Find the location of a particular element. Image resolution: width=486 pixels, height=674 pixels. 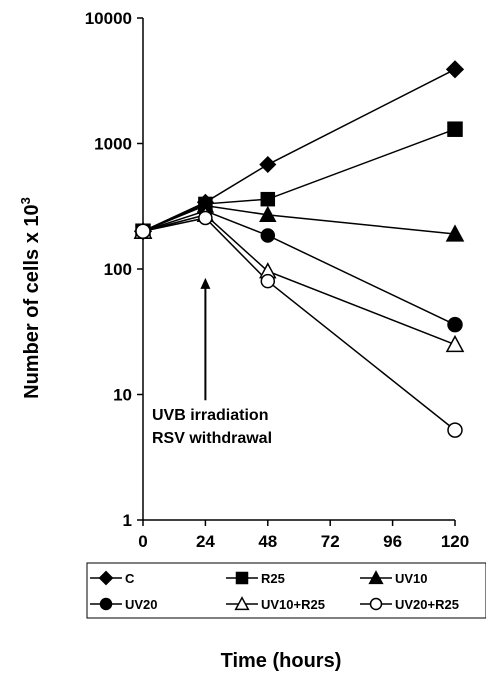

x-tick-label: 48 is located at coordinates (267, 541).